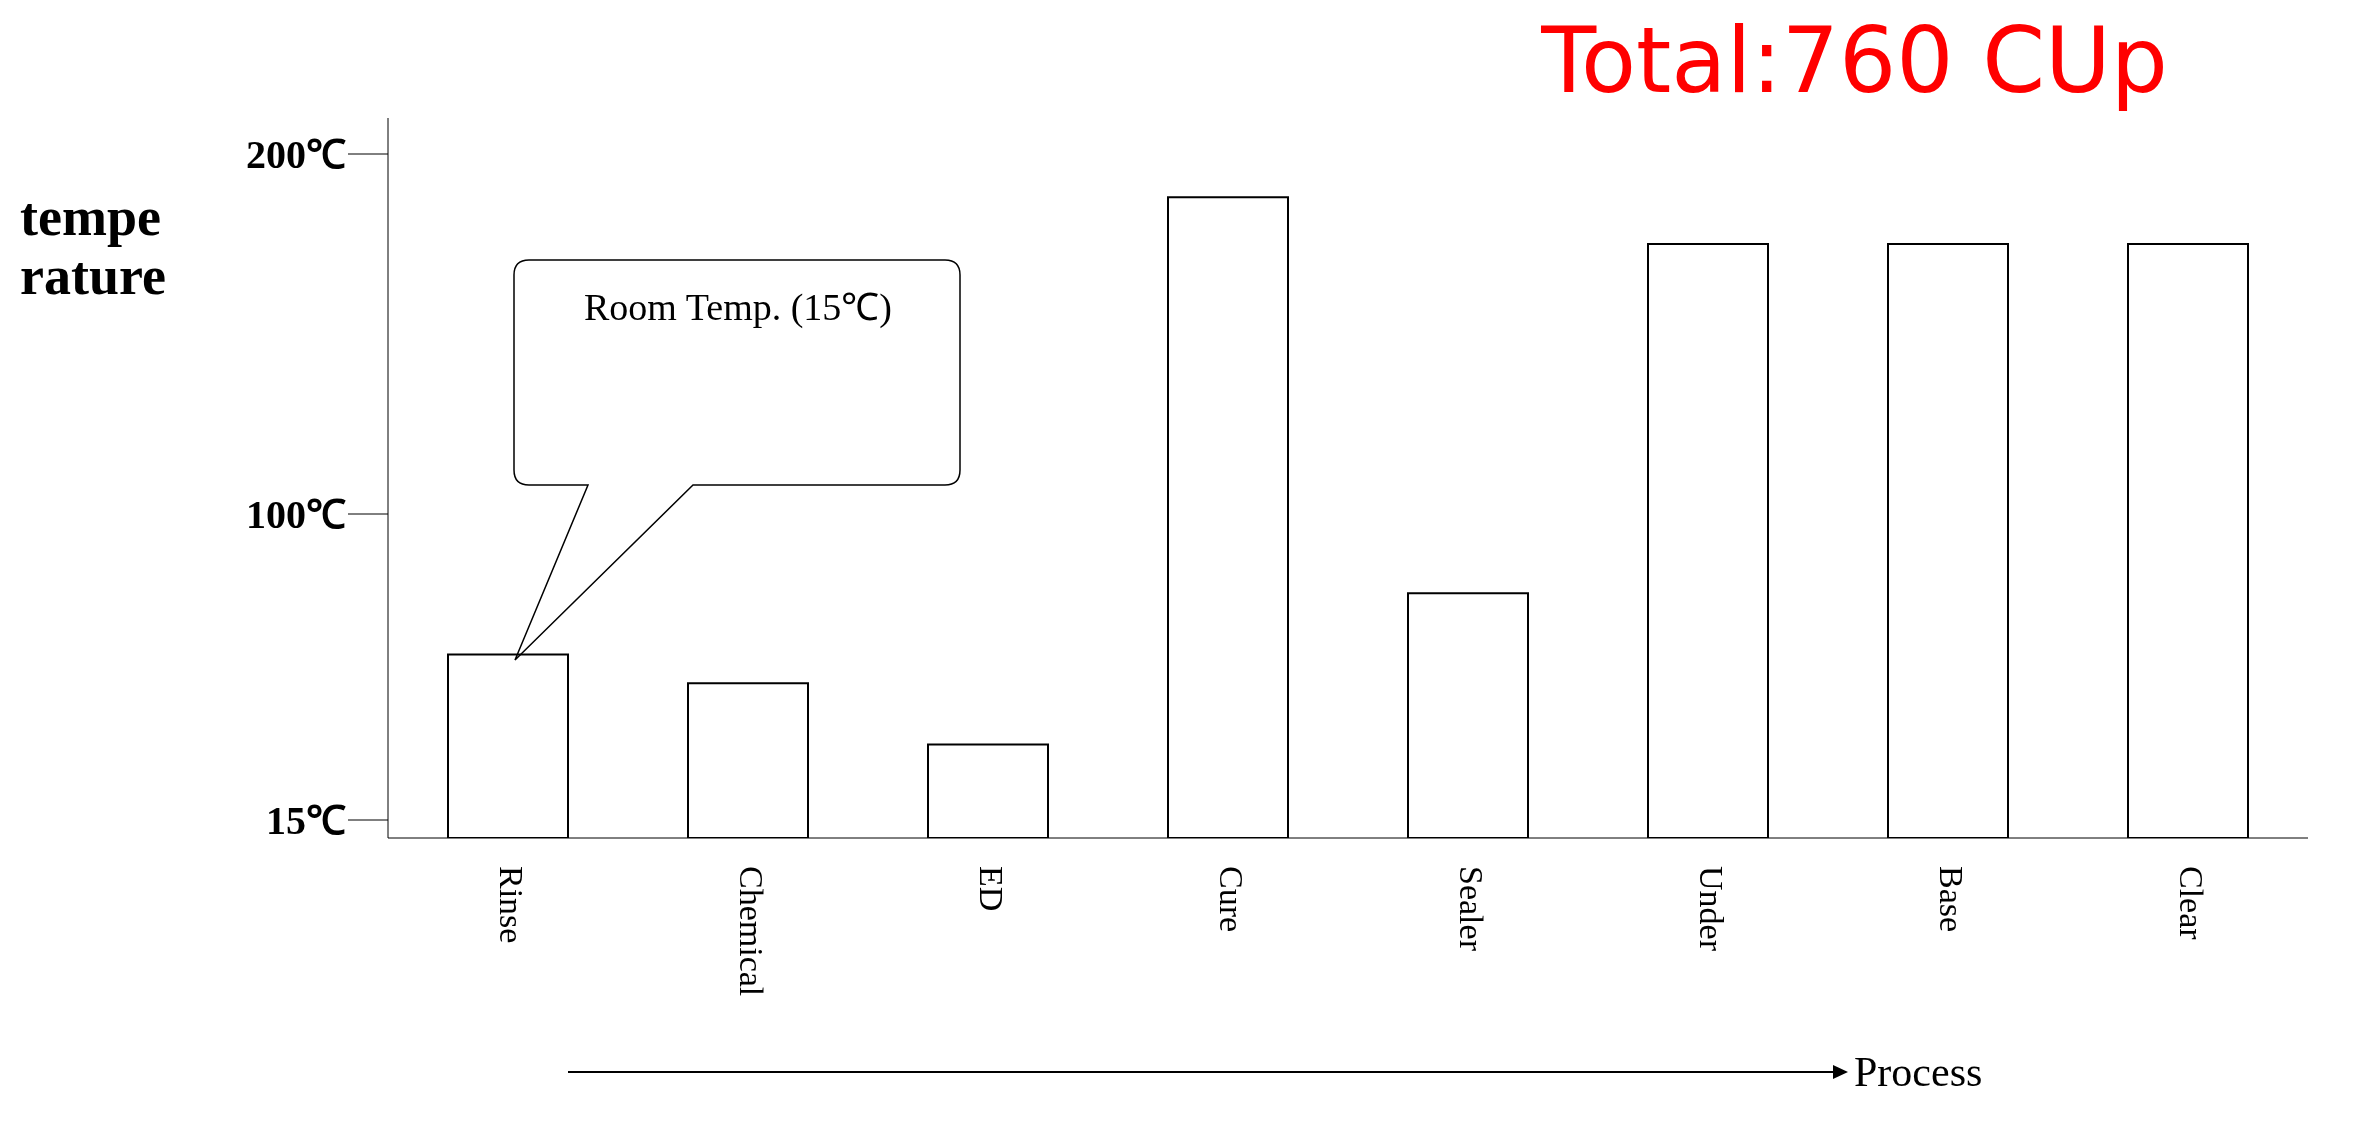 The height and width of the screenshot is (1124, 2357). I want to click on x-tick-label: Cure, so click(1232, 899).